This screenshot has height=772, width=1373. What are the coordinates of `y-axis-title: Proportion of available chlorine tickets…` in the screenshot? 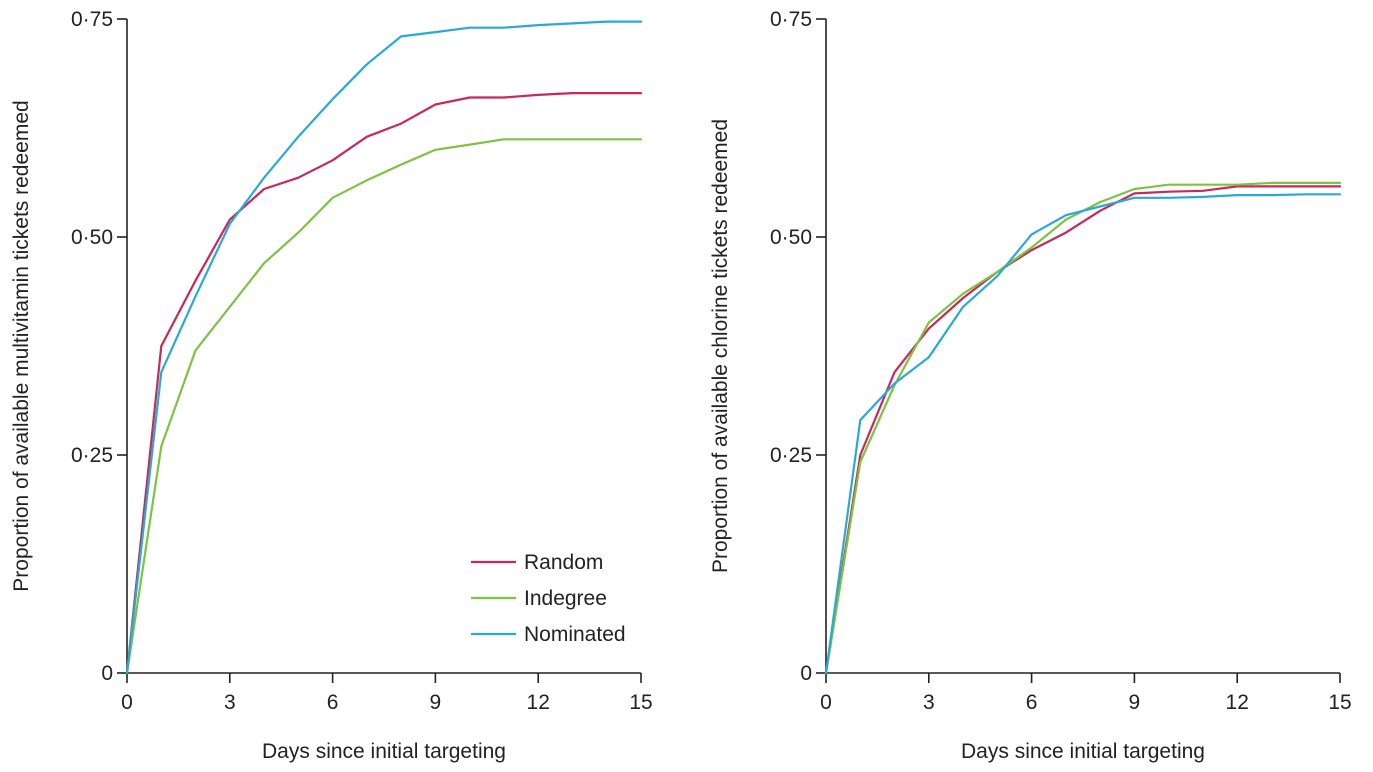 It's located at (720, 346).